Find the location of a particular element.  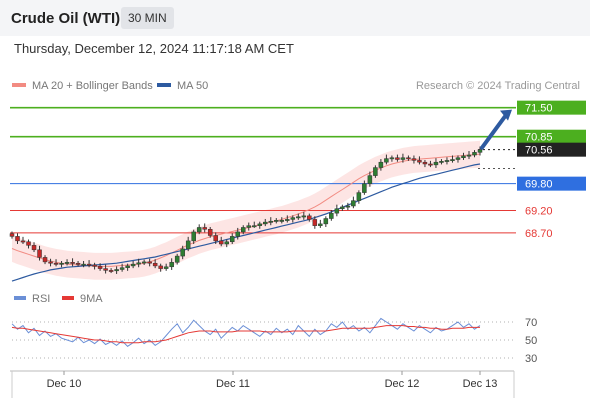

level-label-68.70: 68.70 is located at coordinates (539, 234).